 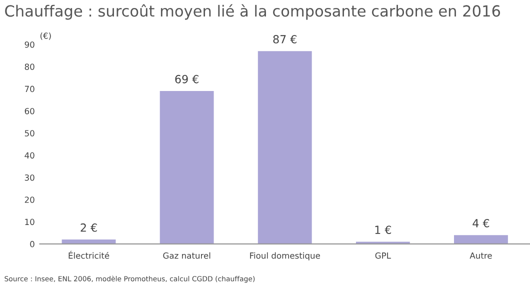 I want to click on x-tick-label: GPL, so click(x=383, y=255).